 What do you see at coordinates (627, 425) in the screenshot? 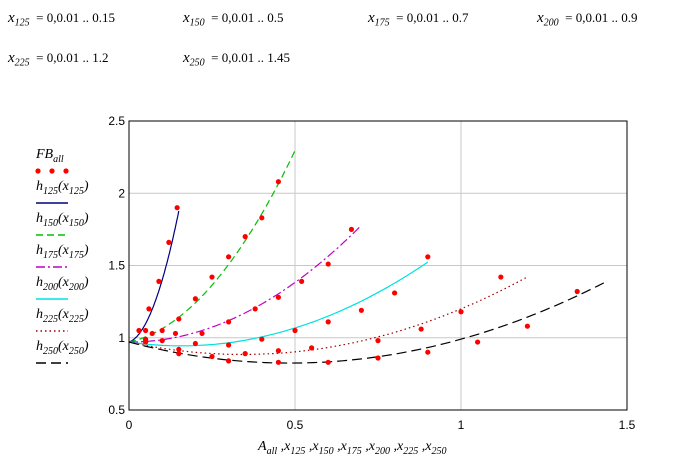
I see `x-tick-label: 1.5` at bounding box center [627, 425].